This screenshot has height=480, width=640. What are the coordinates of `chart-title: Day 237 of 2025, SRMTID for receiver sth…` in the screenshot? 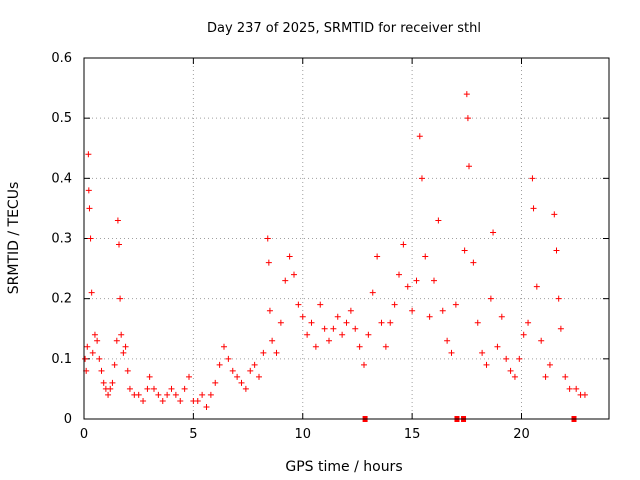 It's located at (344, 28).